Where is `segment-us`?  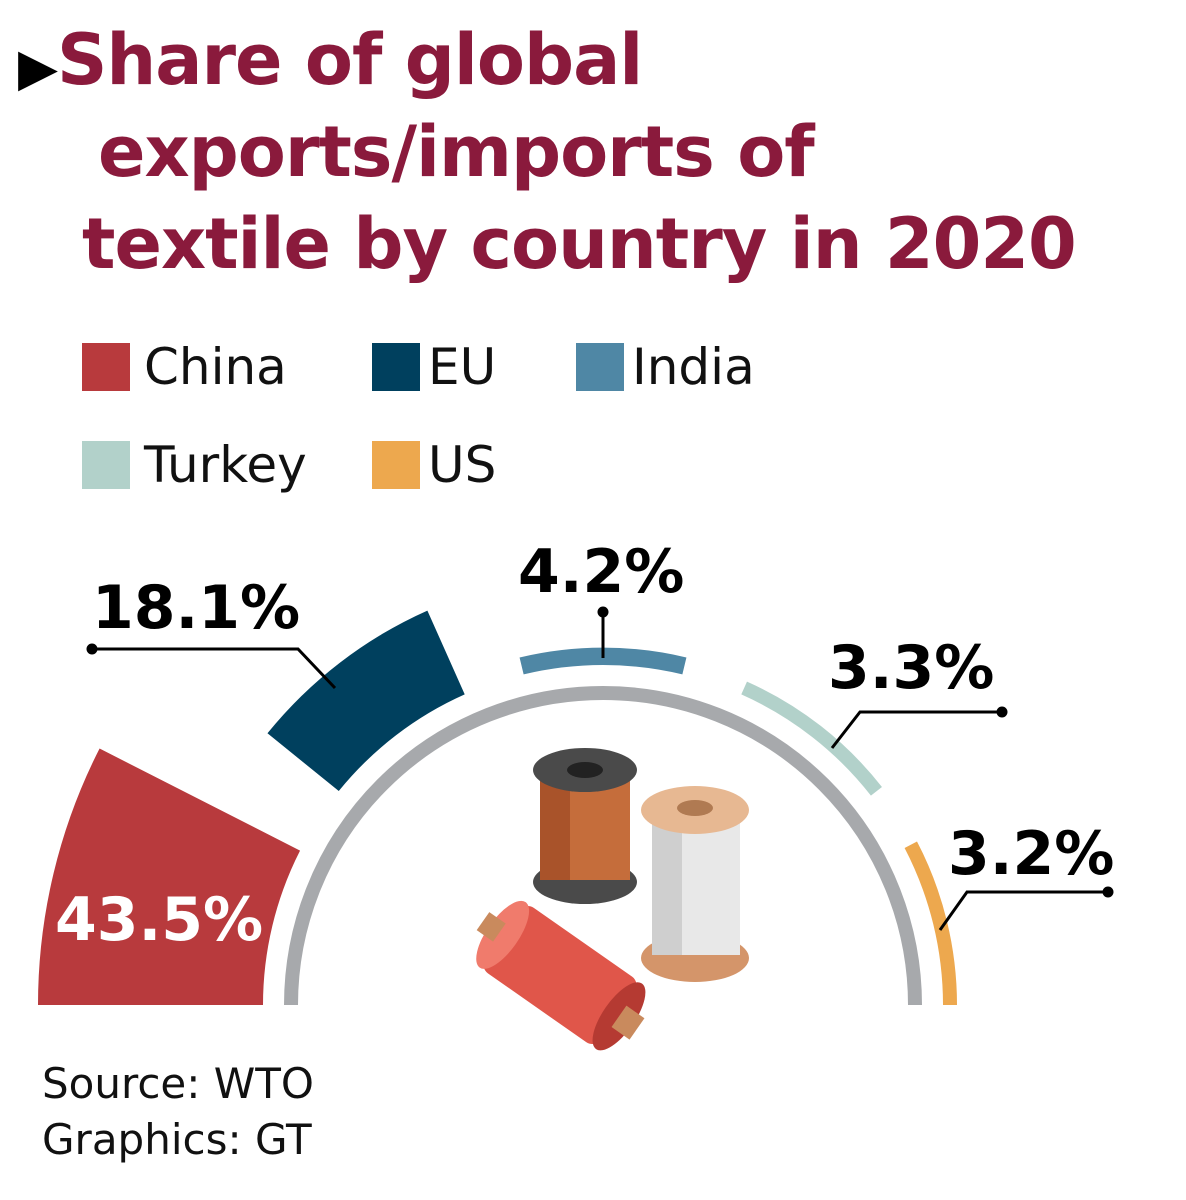
segment-us is located at coordinates (930, 923).